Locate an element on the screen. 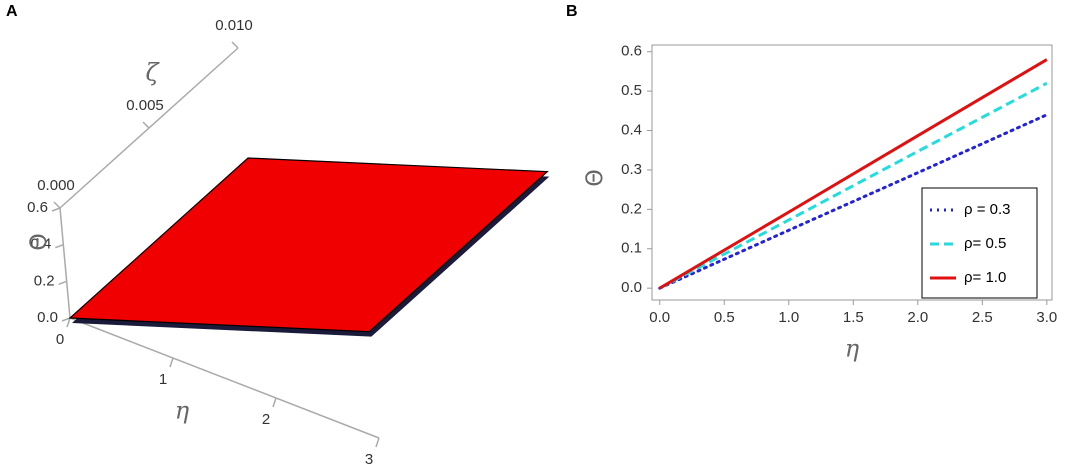  y-tick-label: 0.010 is located at coordinates (234, 25).